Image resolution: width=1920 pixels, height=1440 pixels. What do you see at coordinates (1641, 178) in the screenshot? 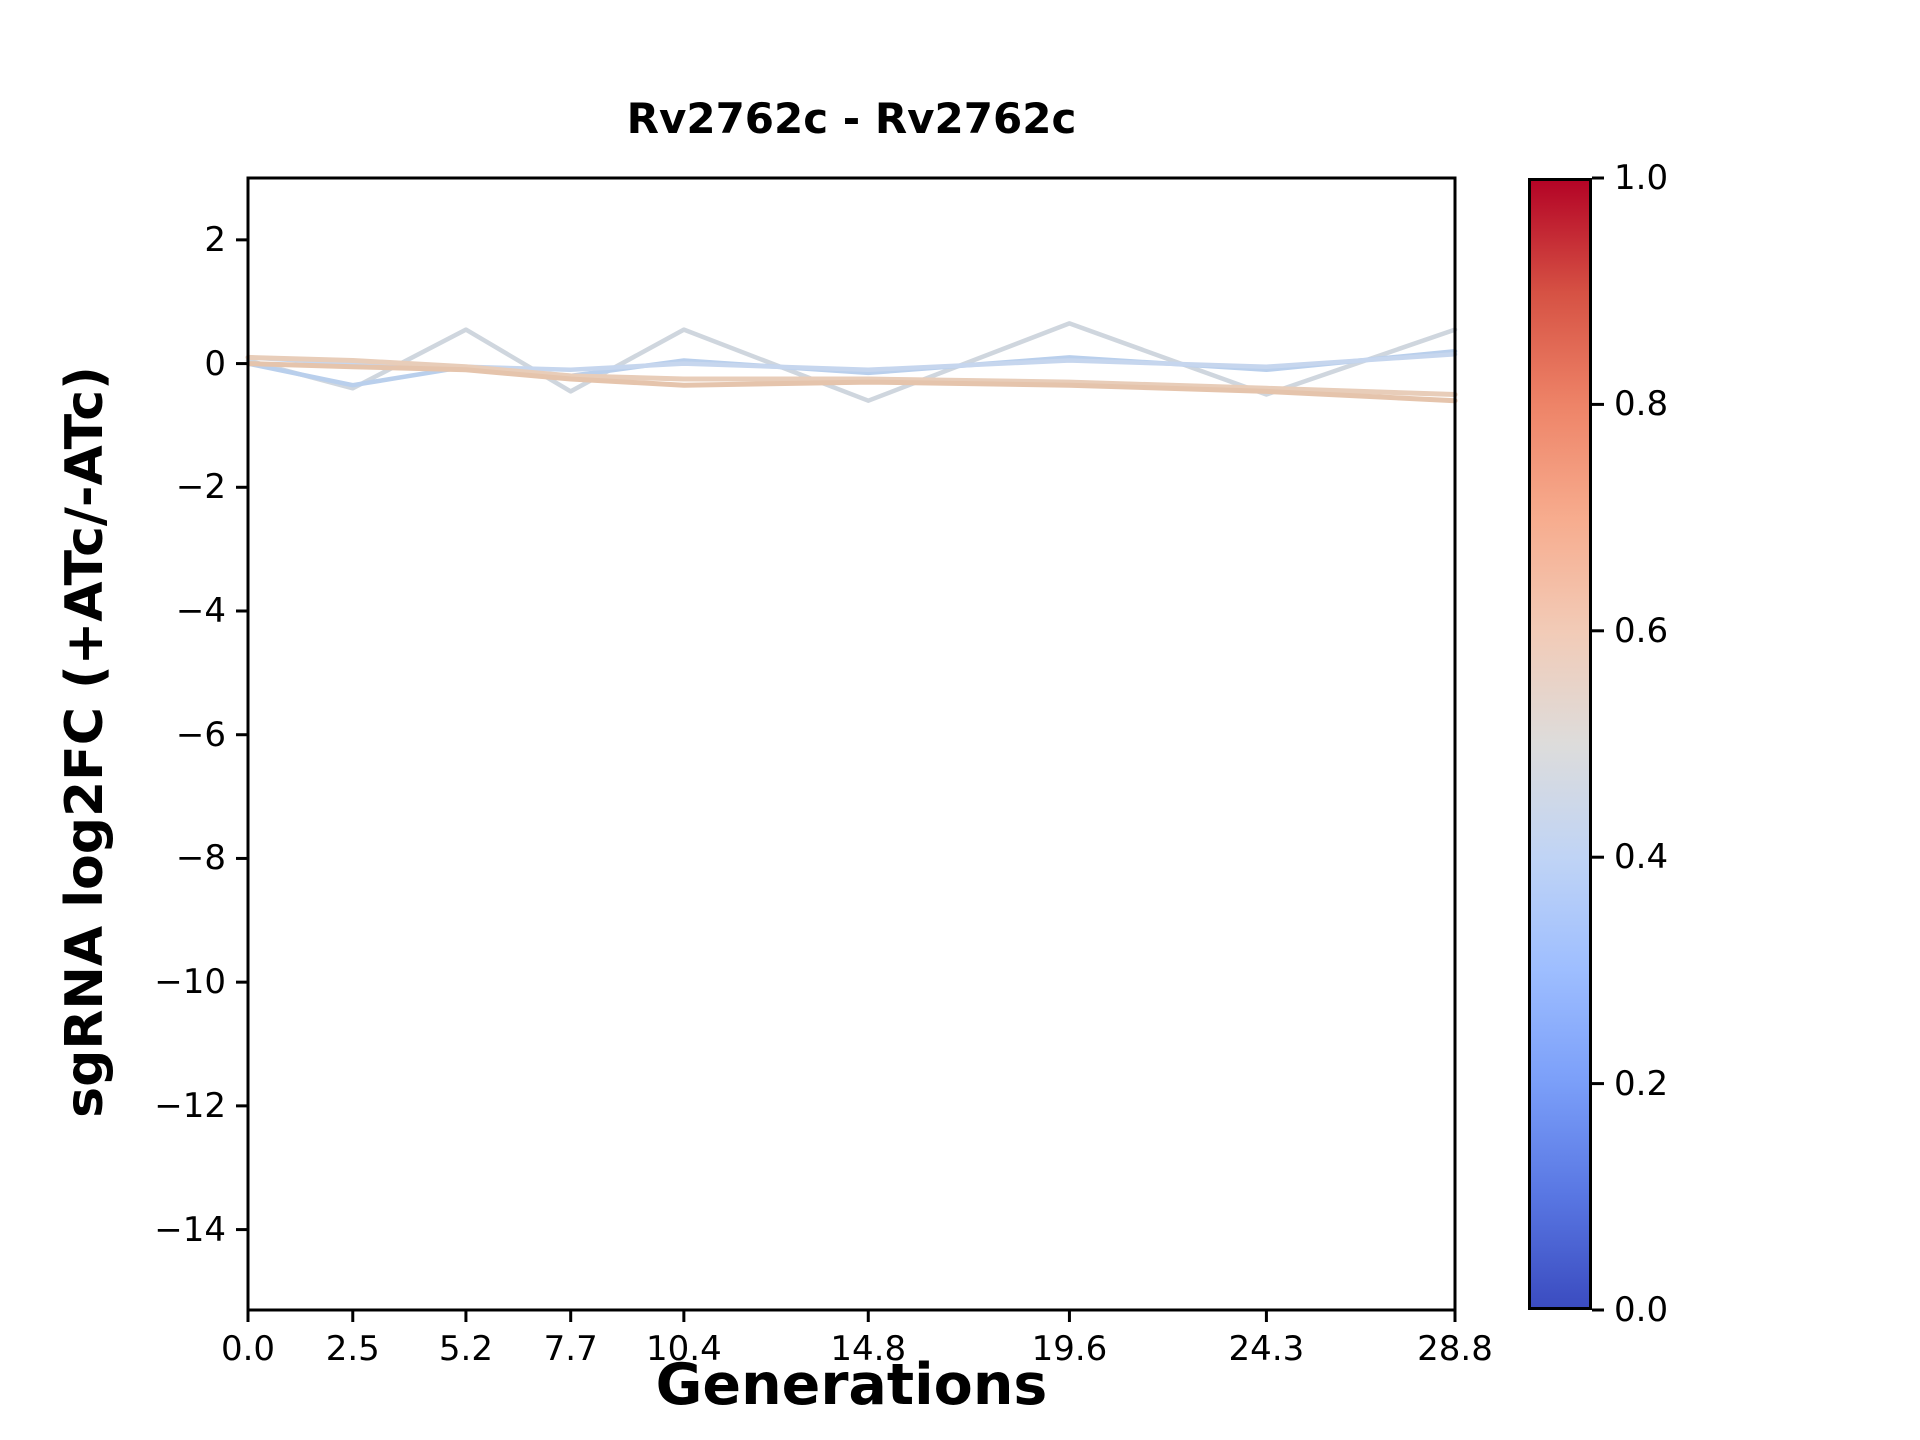
I see `colorbar-tick-label: 1.0` at bounding box center [1641, 178].